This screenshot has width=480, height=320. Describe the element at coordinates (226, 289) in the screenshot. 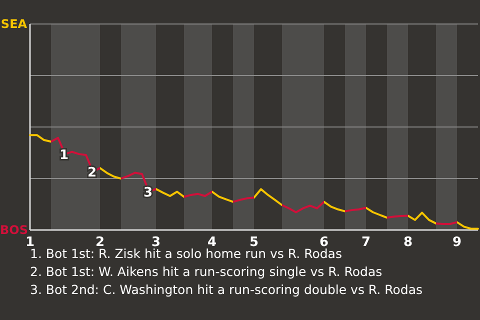

I see `text: 3. Bot 2nd: C. Washington hit a run-scoring double vs R. Rodas` at that location.